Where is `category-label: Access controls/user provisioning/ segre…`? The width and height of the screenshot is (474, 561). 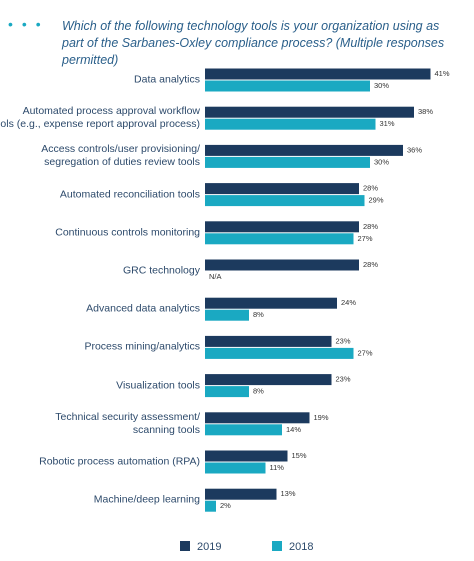 category-label: Access controls/user provisioning/ segre… is located at coordinates (120, 156).